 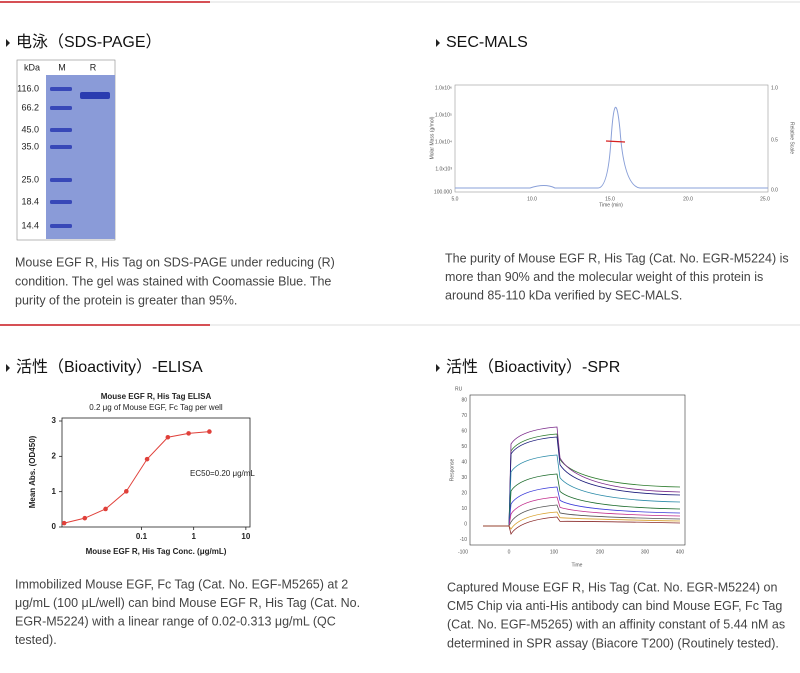 I want to click on y-tick-label: 1.0x10⁴, so click(x=443, y=142).